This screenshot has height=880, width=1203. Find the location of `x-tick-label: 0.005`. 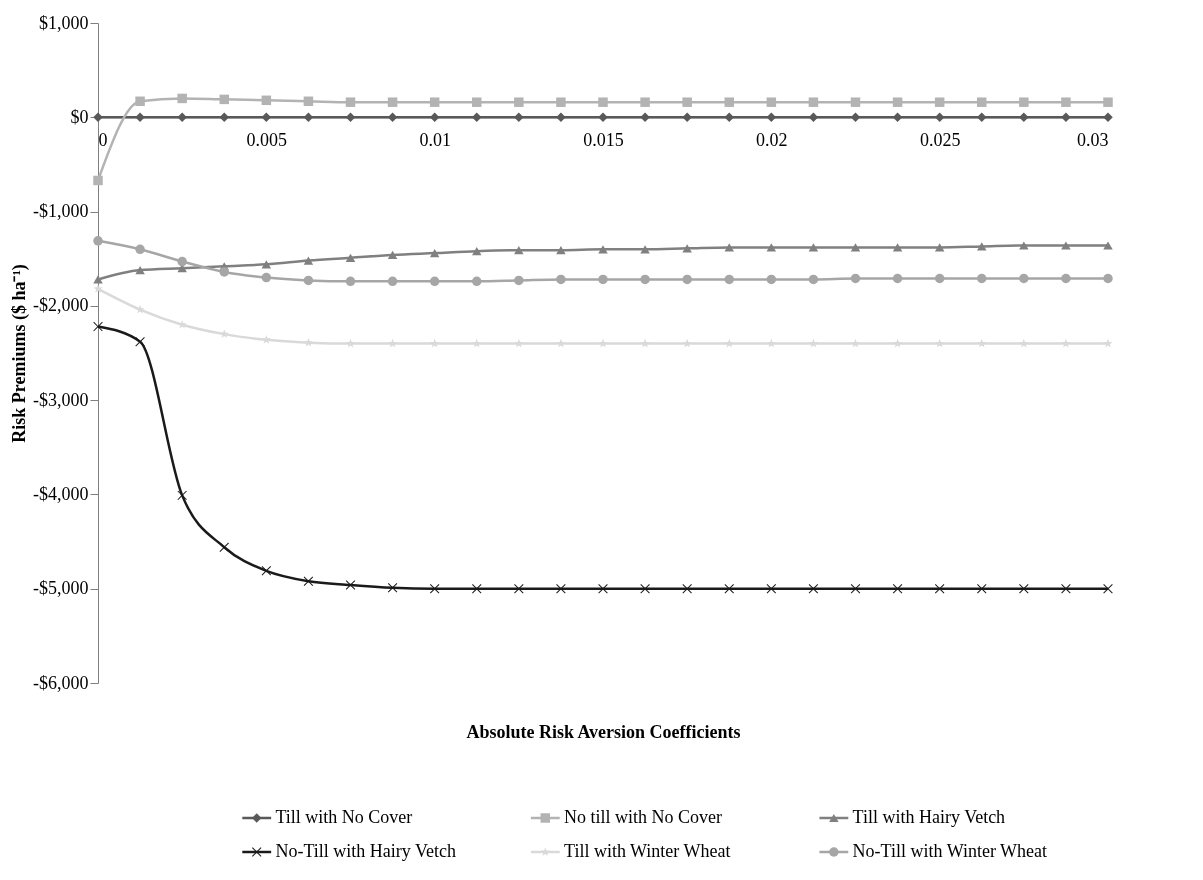

x-tick-label: 0.005 is located at coordinates (267, 139).